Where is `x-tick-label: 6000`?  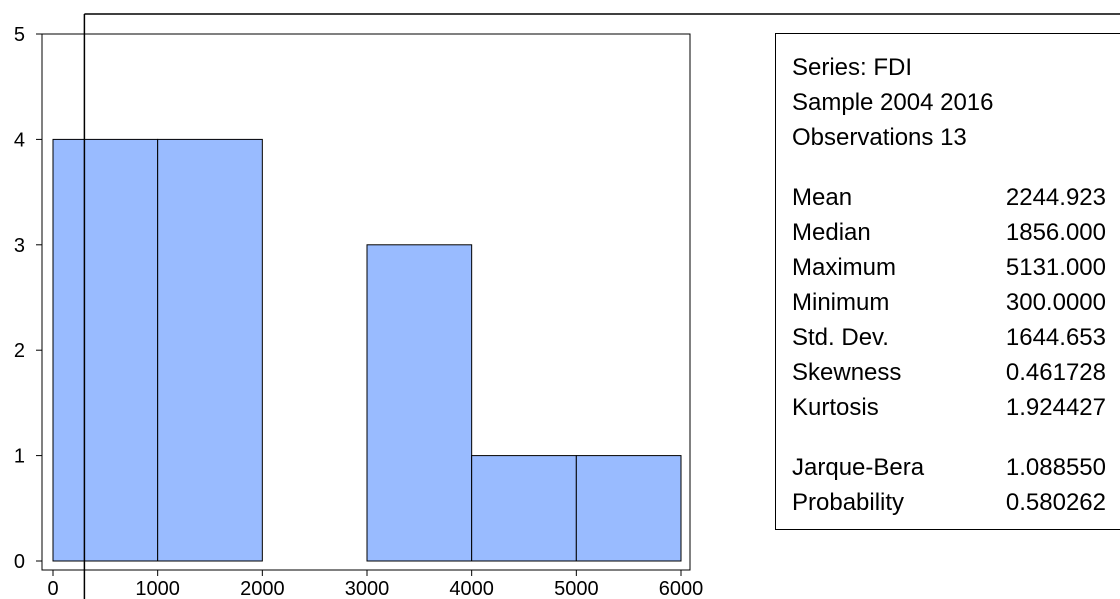 x-tick-label: 6000 is located at coordinates (681, 588).